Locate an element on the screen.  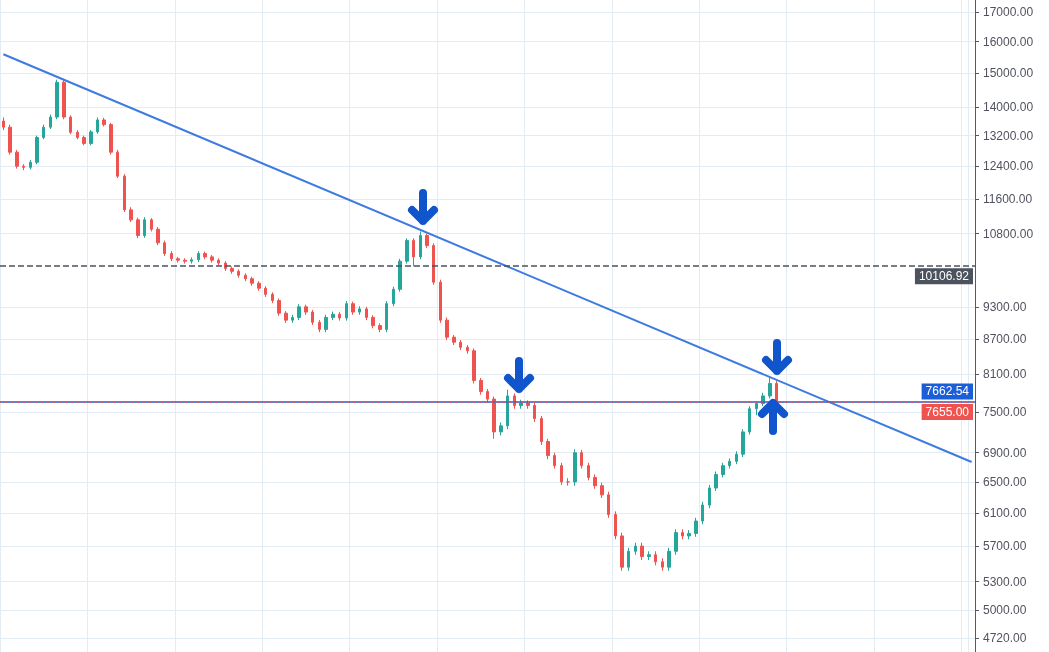
y-tick-label: 4720.00 is located at coordinates (1005, 638).